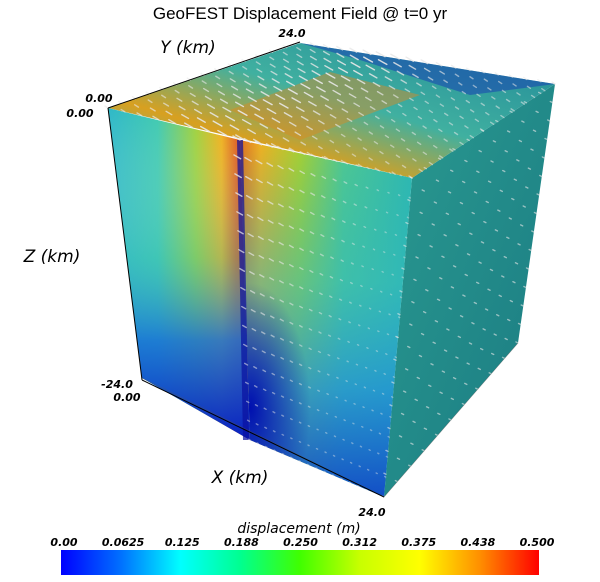 The height and width of the screenshot is (582, 600). Describe the element at coordinates (477, 542) in the screenshot. I see `colorbar-tick-label: 0.438` at that location.